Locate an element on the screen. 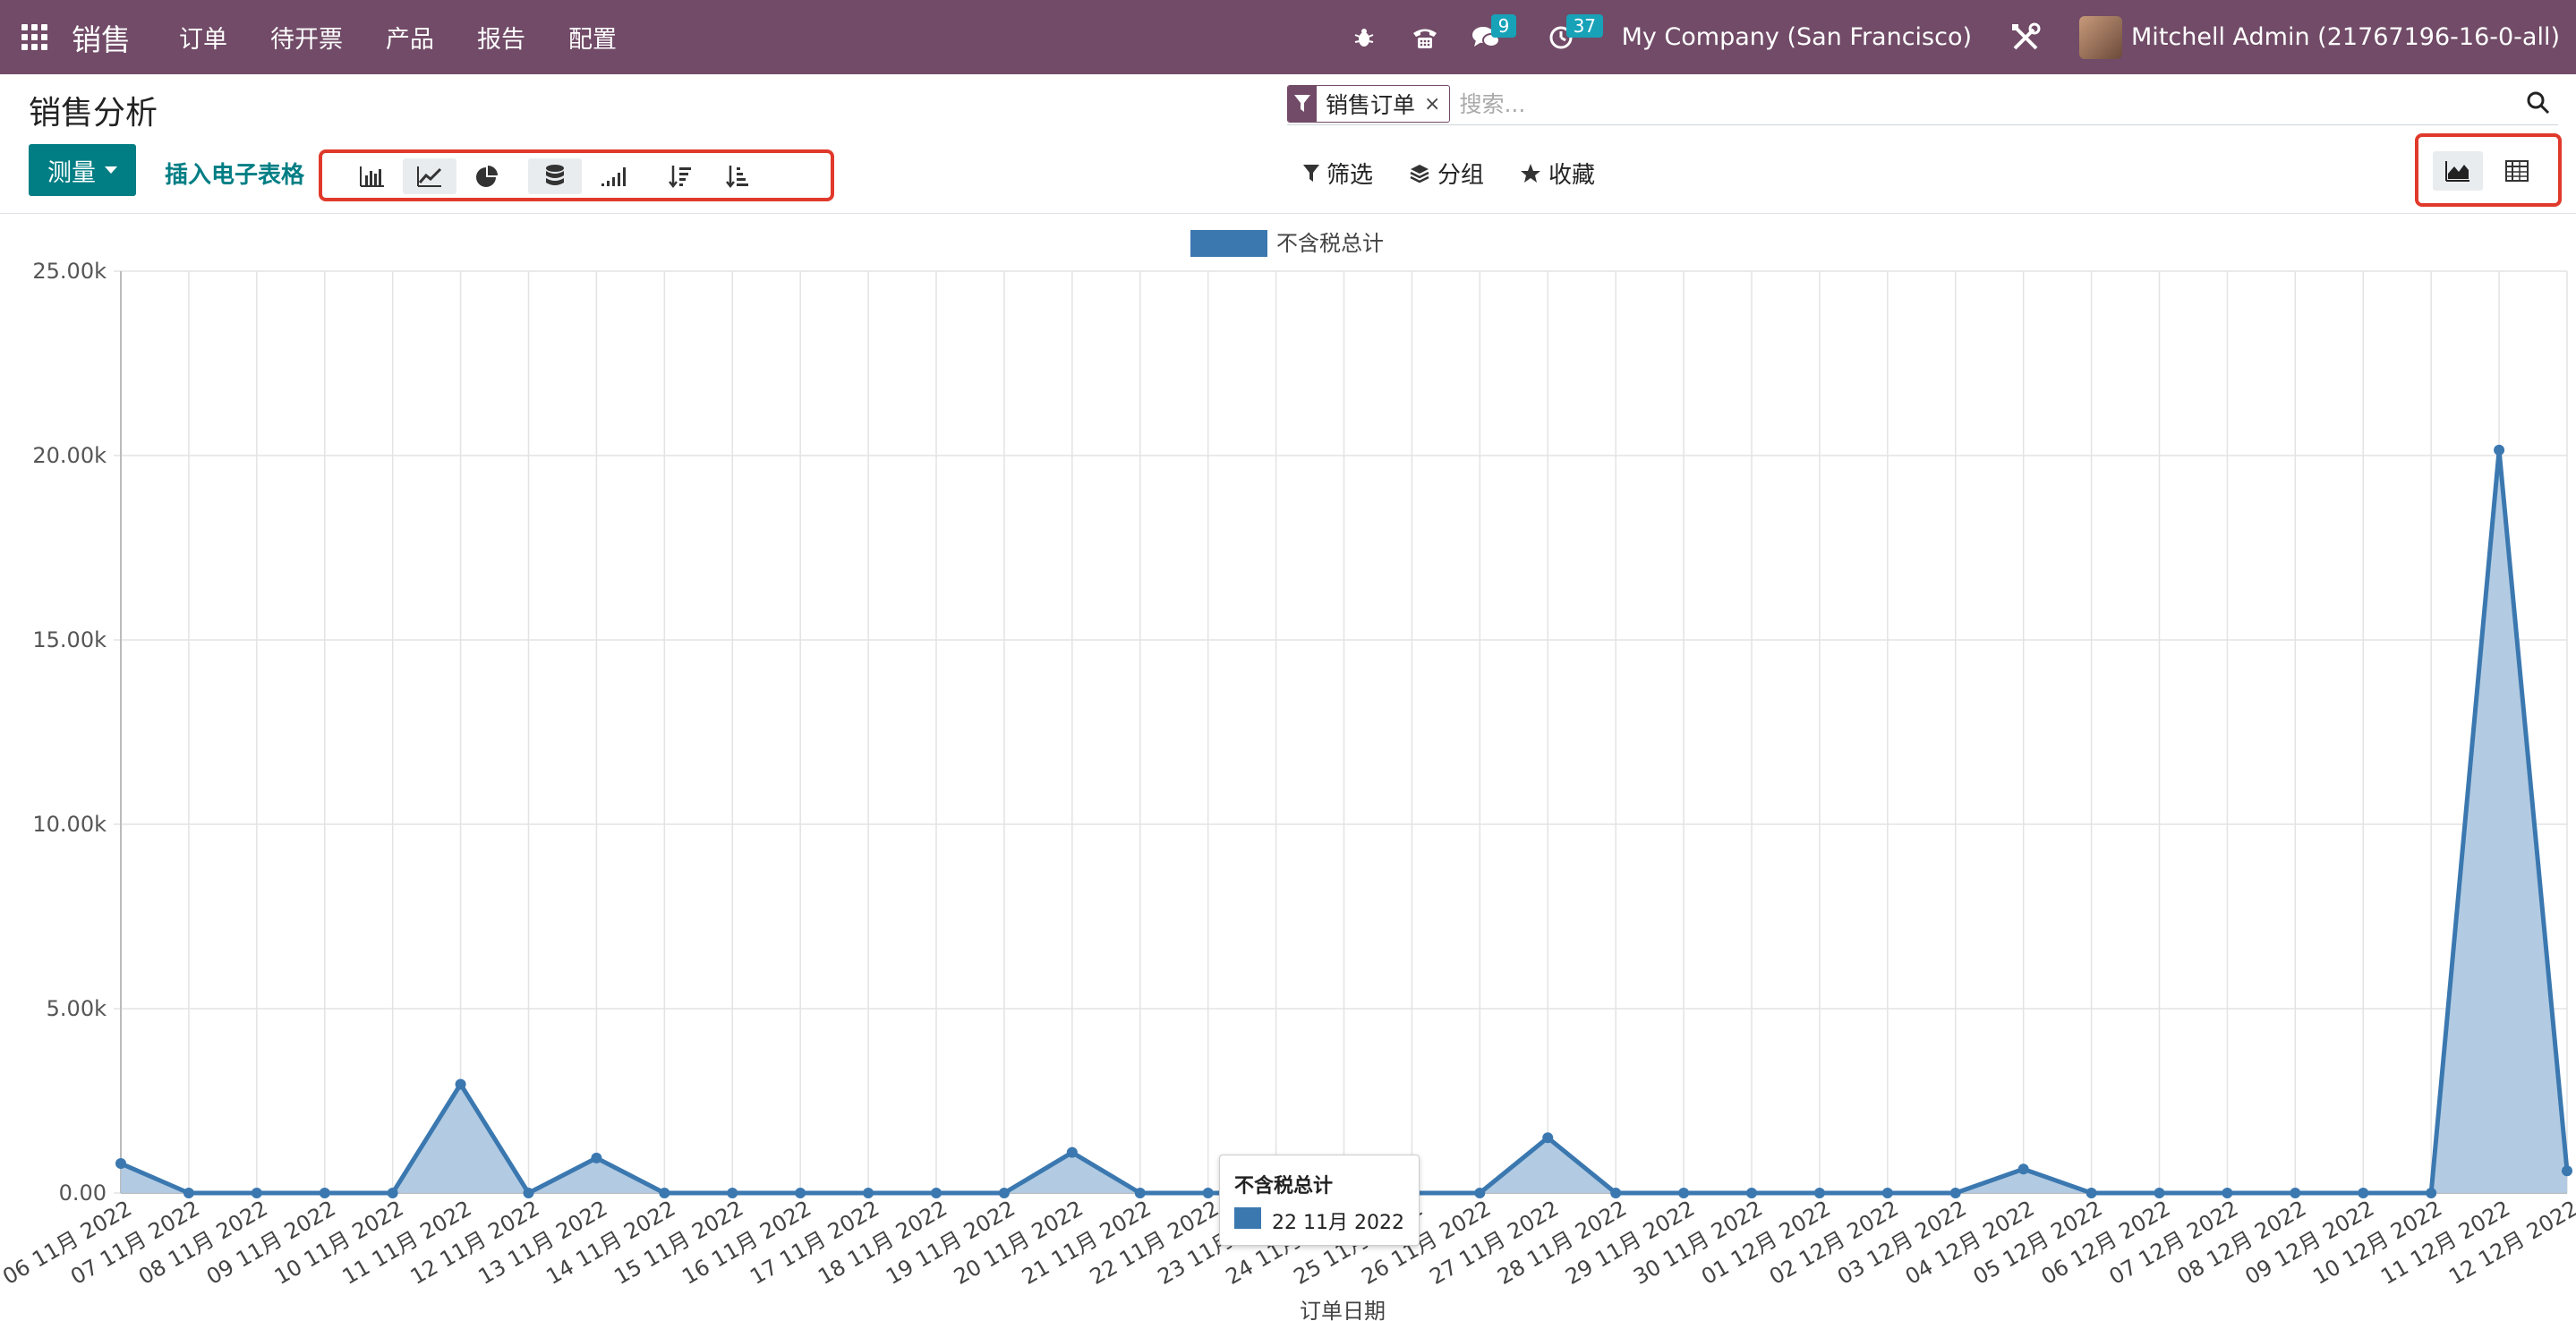 The height and width of the screenshot is (1321, 2576). measure-label: 测量 is located at coordinates (71, 172).